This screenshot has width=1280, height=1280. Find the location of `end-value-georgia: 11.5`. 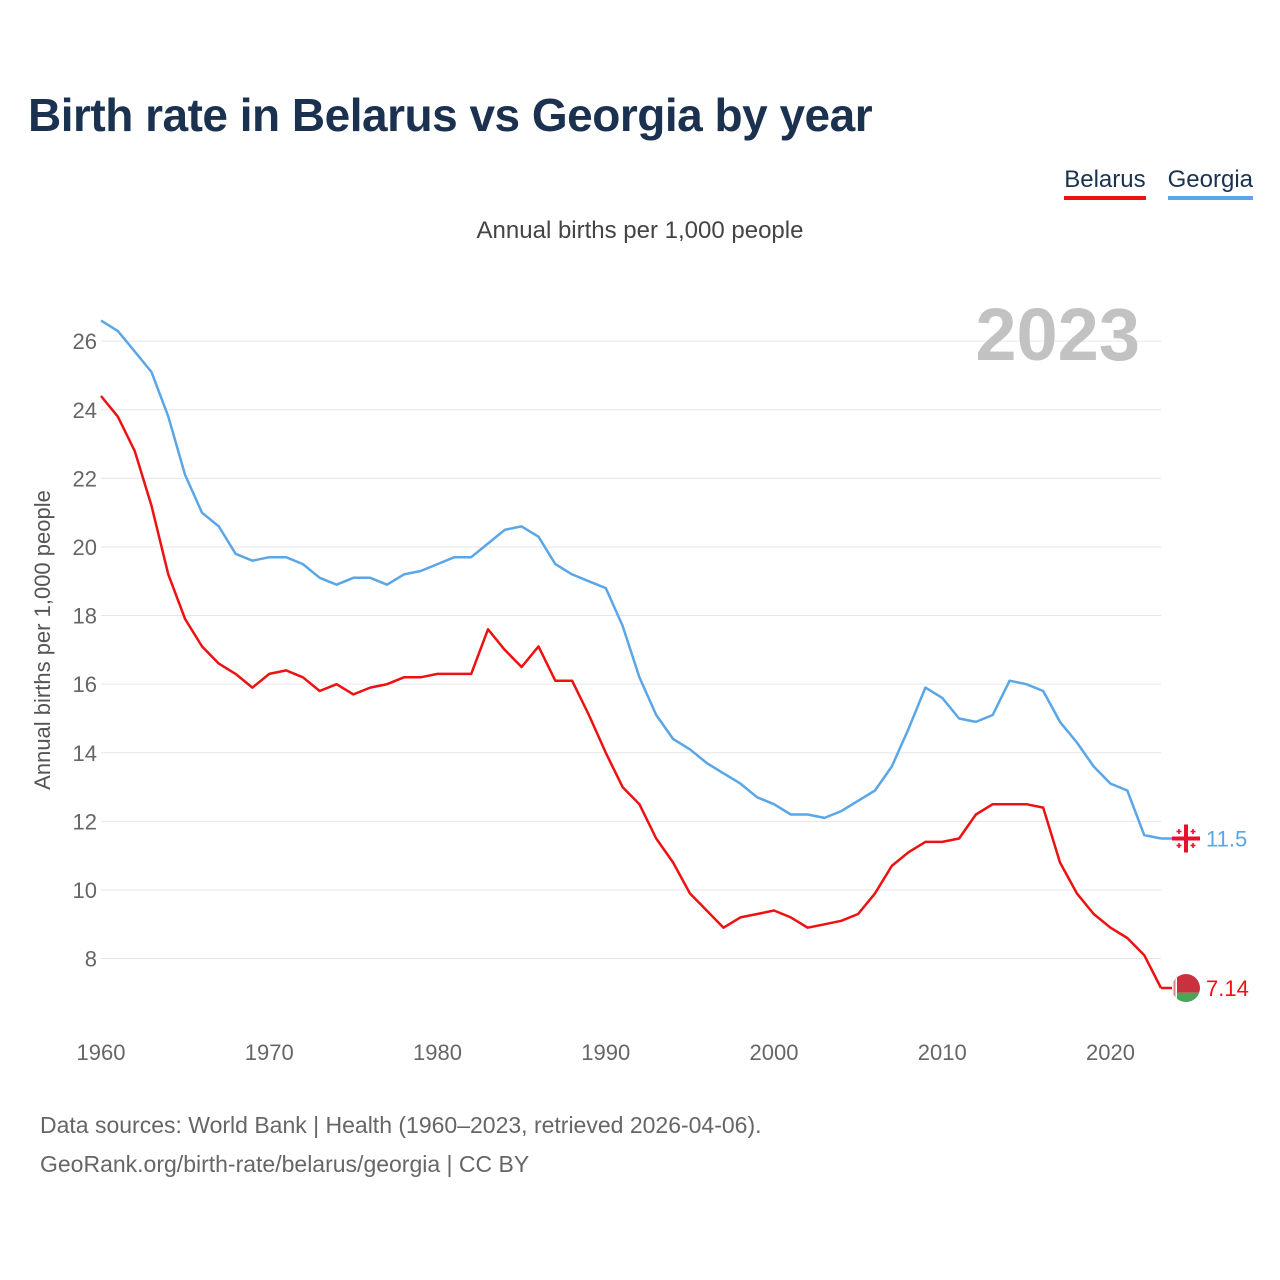

end-value-georgia: 11.5 is located at coordinates (1226, 839).